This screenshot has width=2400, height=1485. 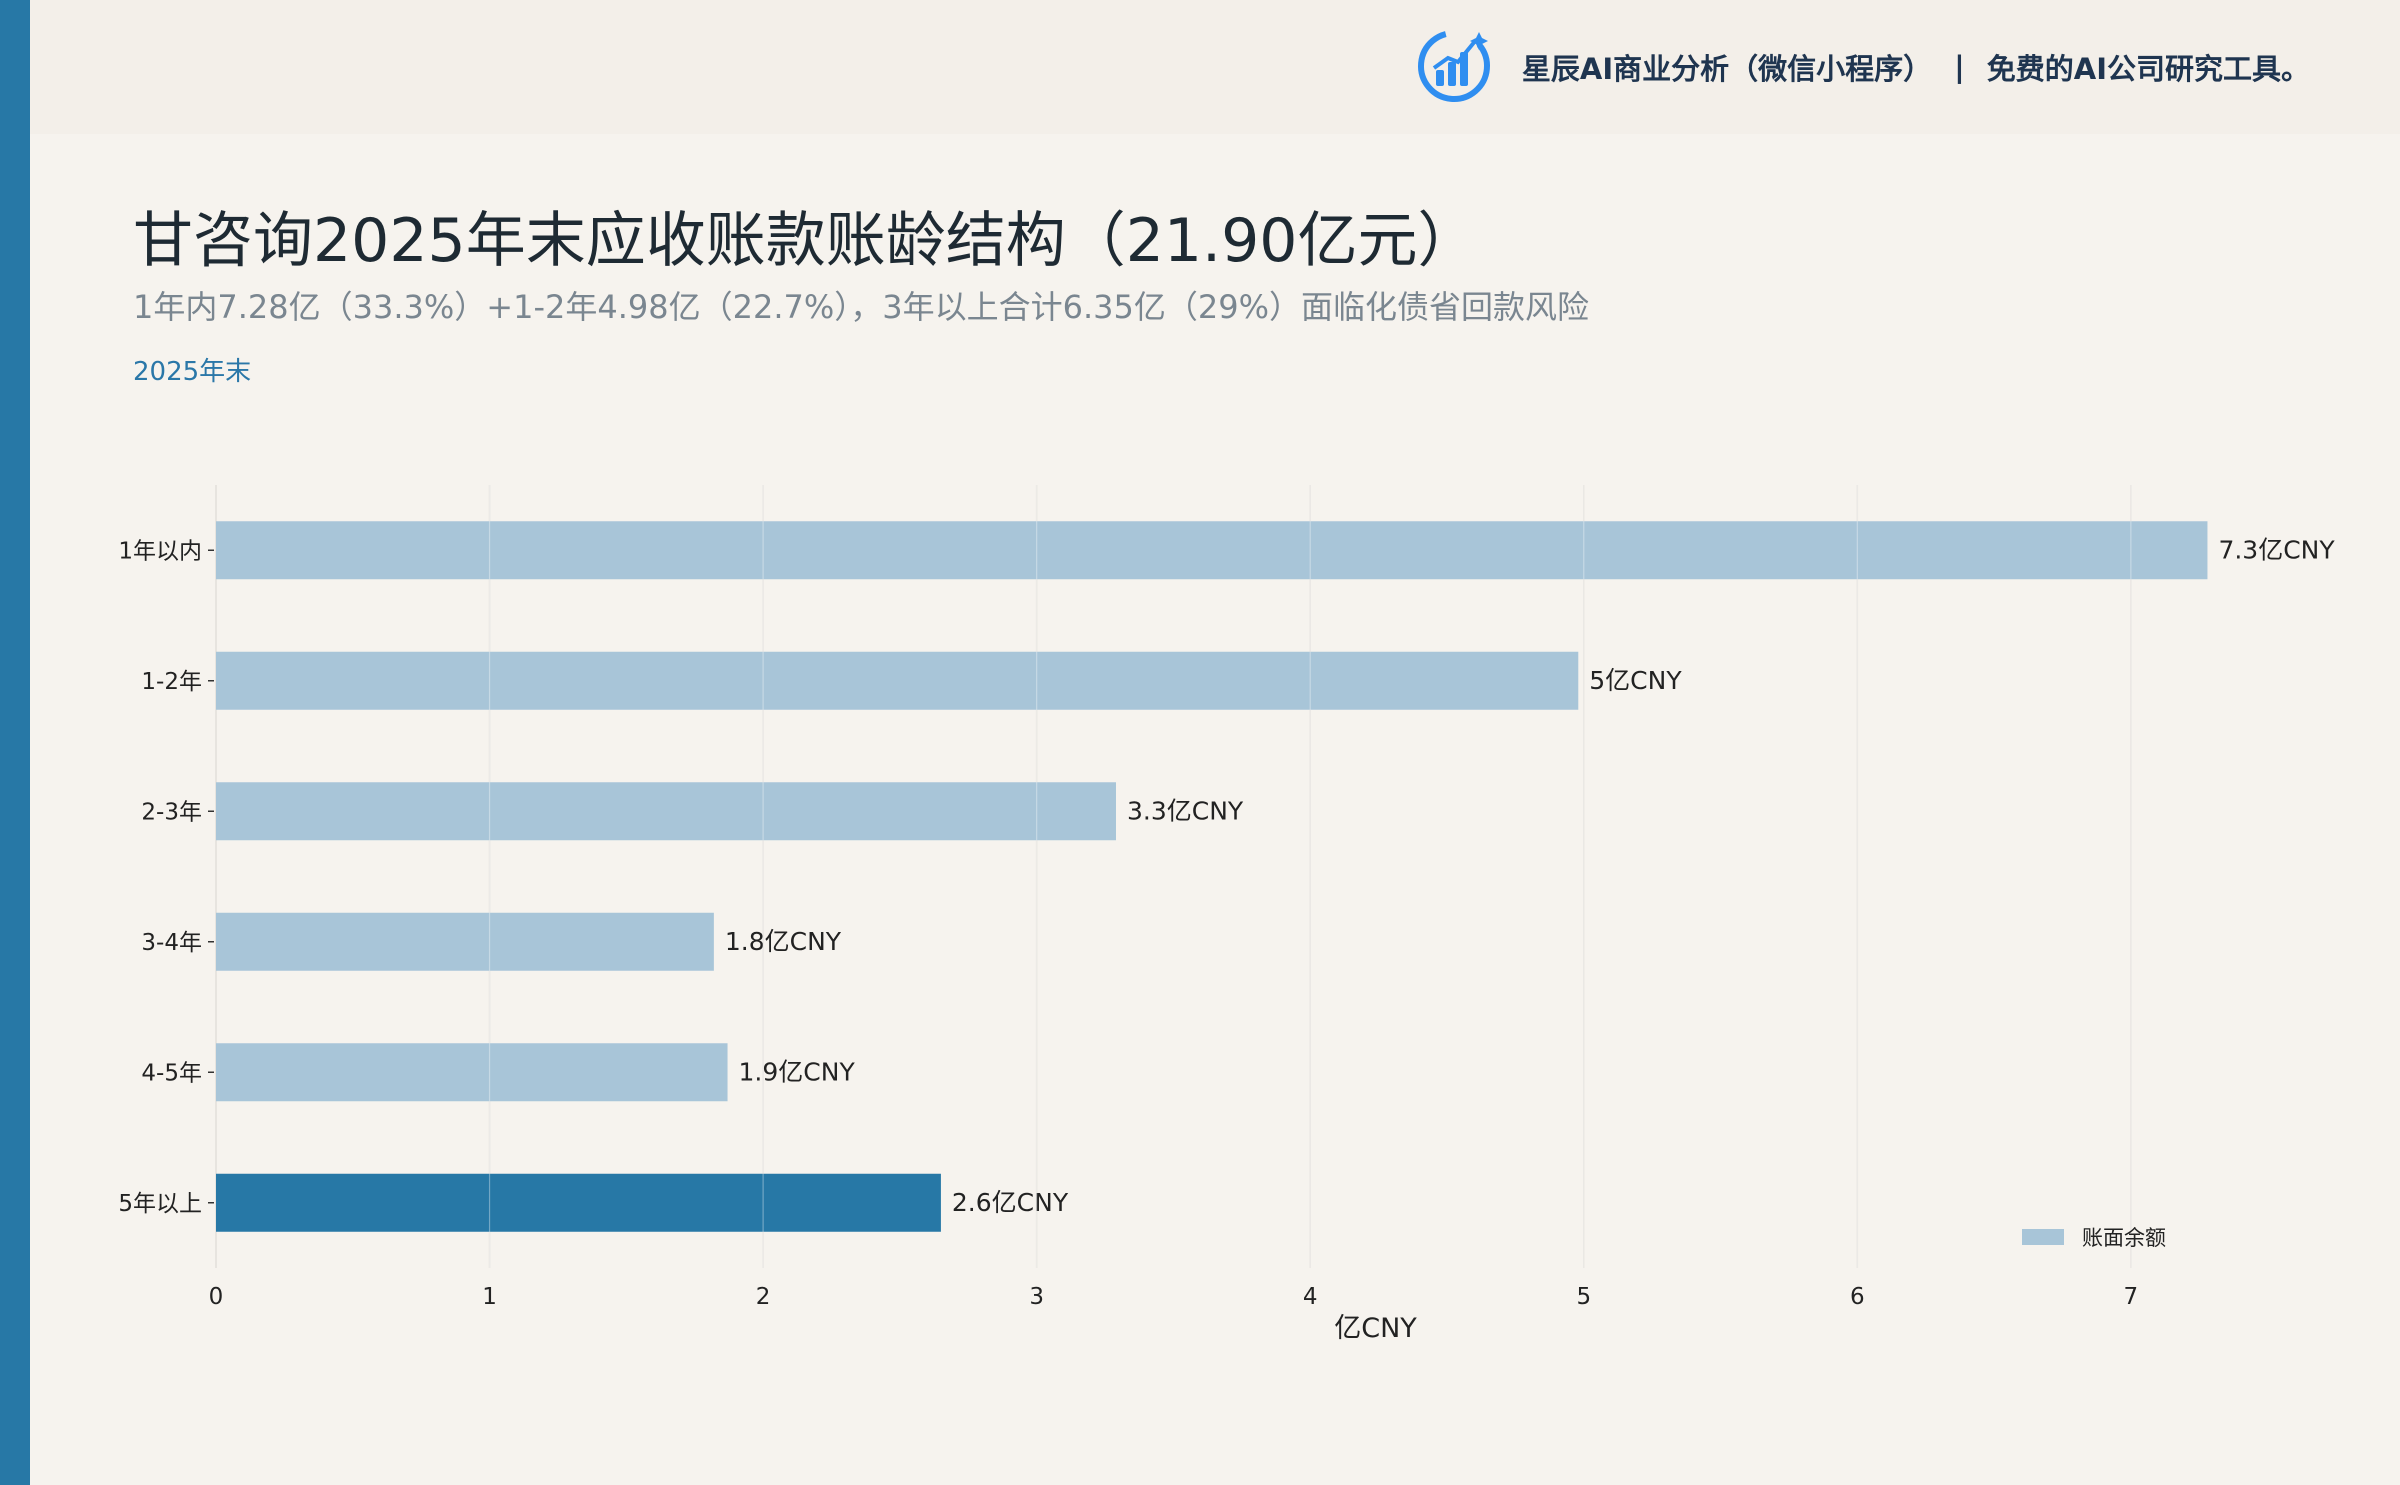 I want to click on legend-label: 账面余额, so click(x=2124, y=1238).